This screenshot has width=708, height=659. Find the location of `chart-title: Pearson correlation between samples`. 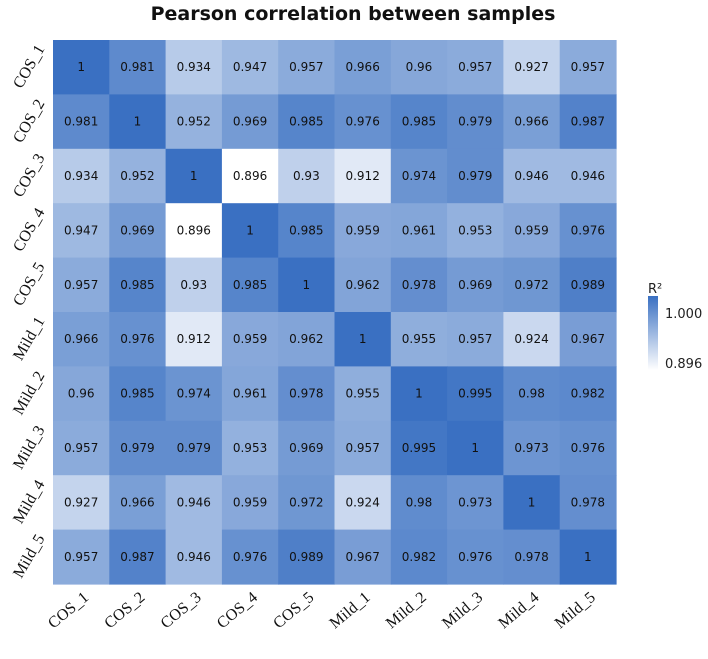

chart-title: Pearson correlation between samples is located at coordinates (353, 14).